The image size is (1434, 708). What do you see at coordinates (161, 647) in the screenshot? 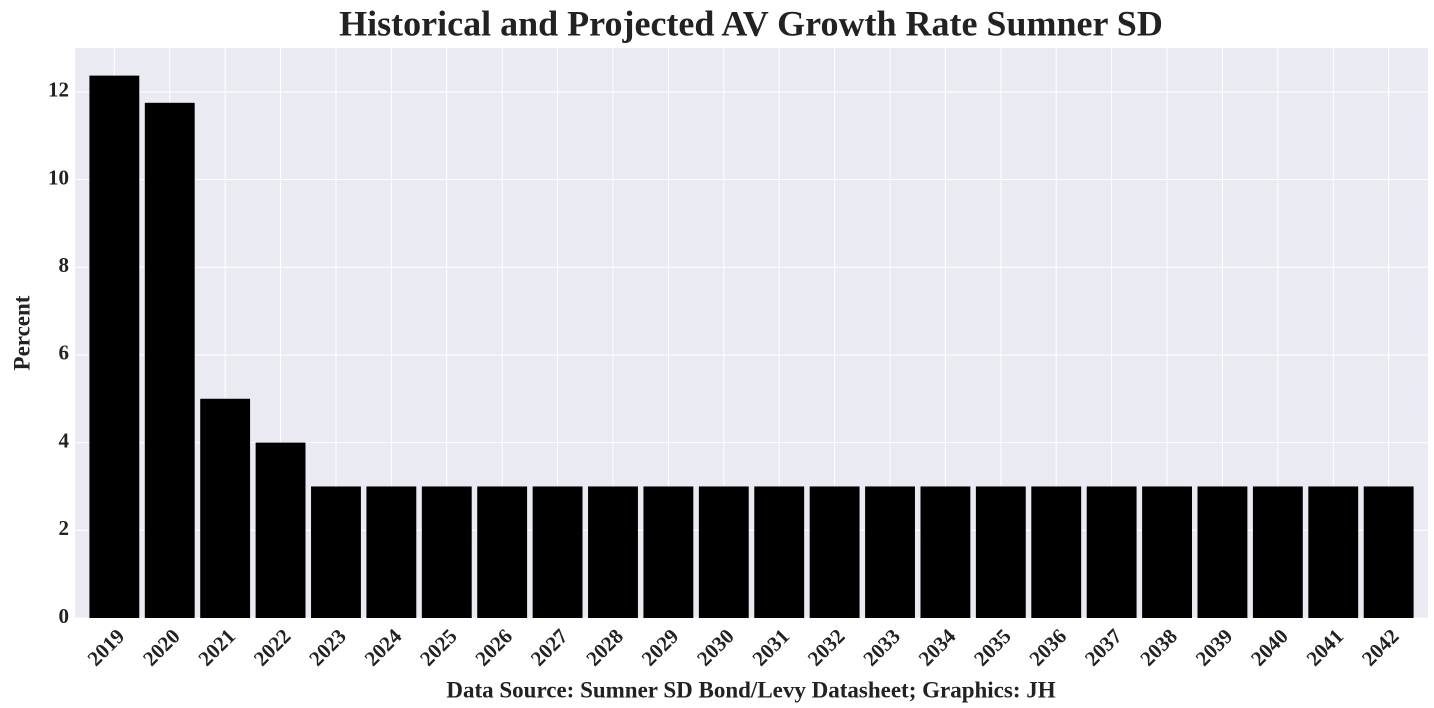
I see `x-tick-label: 2020` at bounding box center [161, 647].